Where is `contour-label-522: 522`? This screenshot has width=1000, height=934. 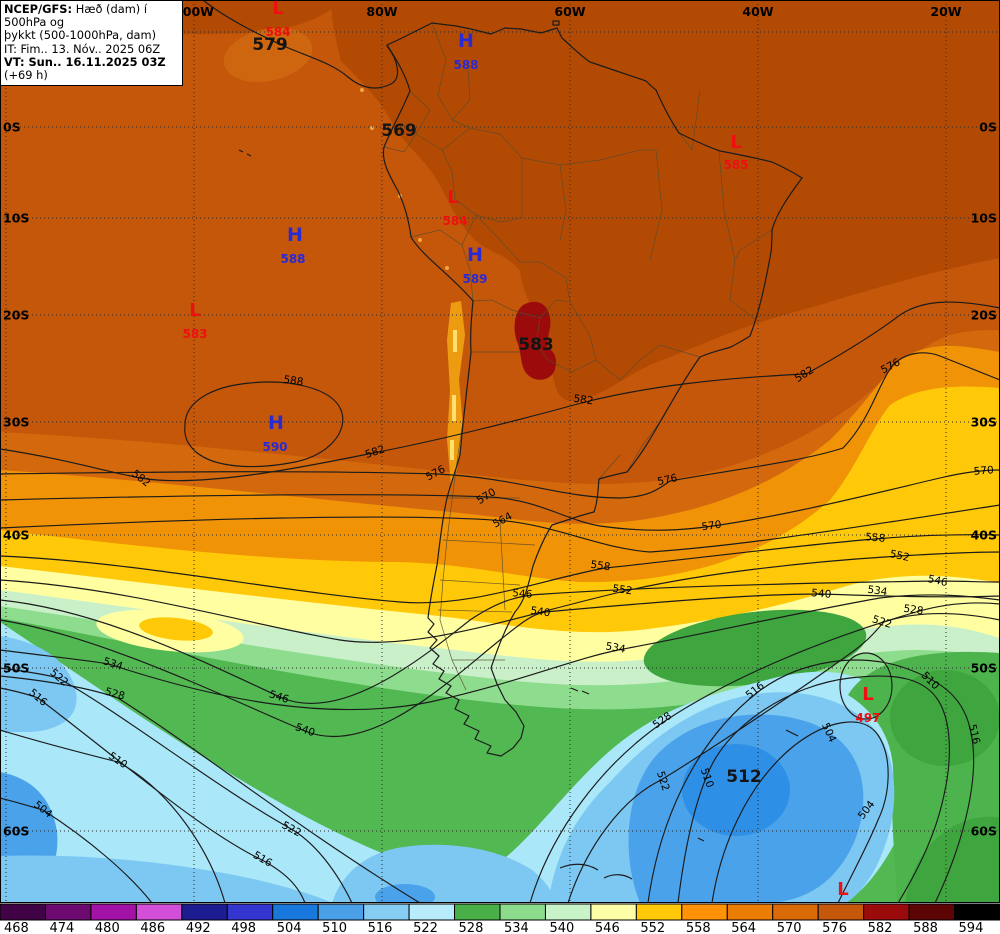
contour-label-522: 522 is located at coordinates (882, 622).